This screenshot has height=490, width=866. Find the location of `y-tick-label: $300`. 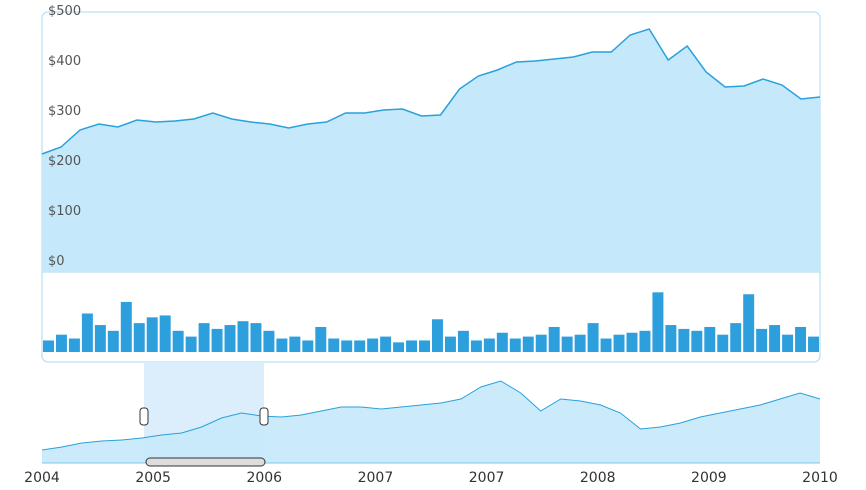

y-tick-label: $300 is located at coordinates (64, 111).